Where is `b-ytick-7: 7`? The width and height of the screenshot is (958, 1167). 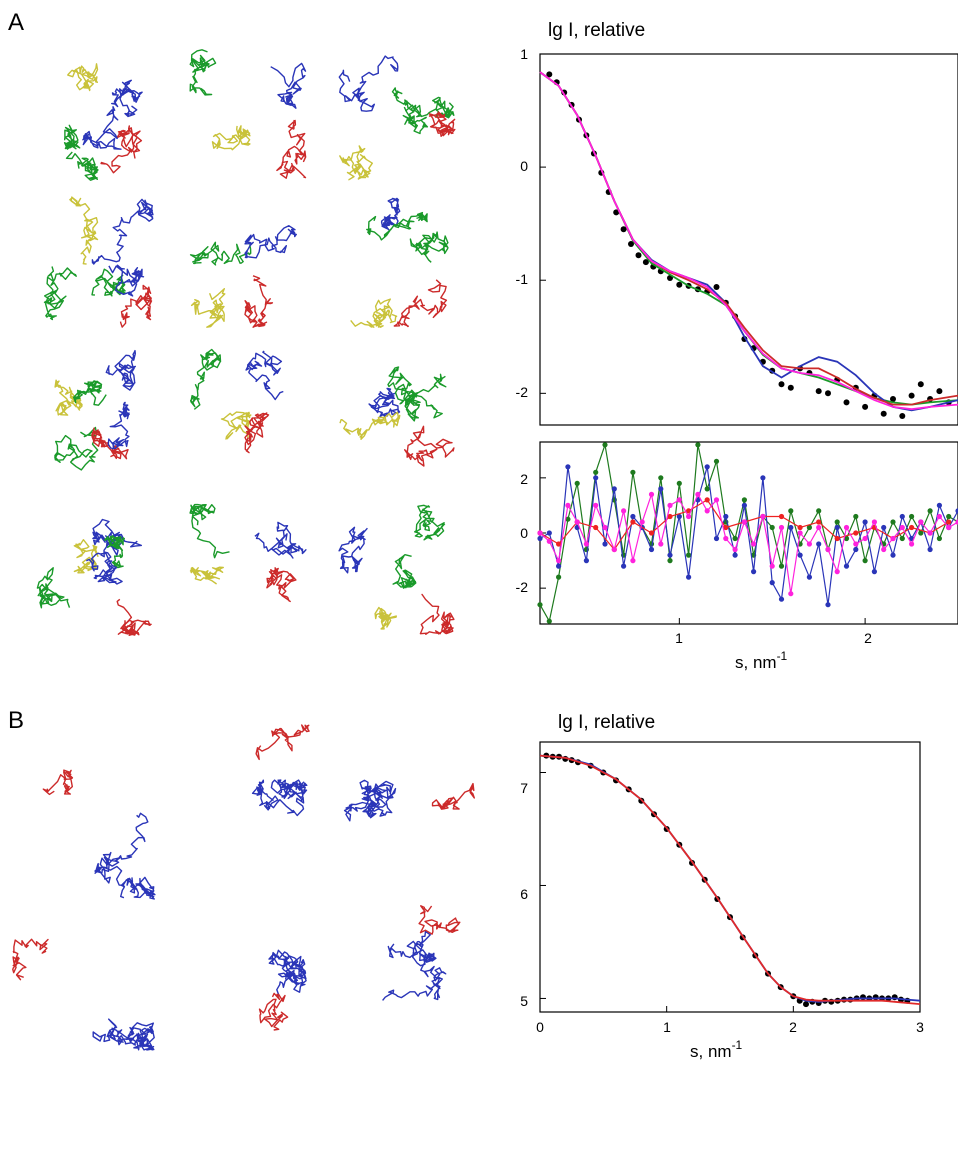 b-ytick-7: 7 is located at coordinates (524, 788).